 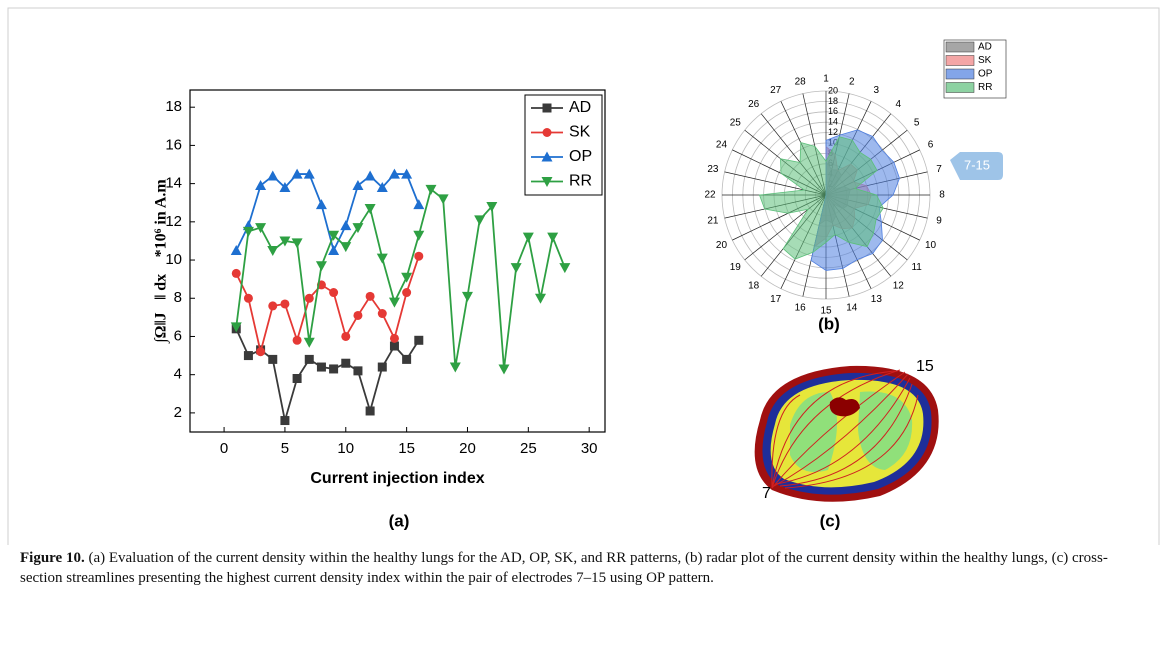 What do you see at coordinates (852, 82) in the screenshot?
I see `category-label: 2` at bounding box center [852, 82].